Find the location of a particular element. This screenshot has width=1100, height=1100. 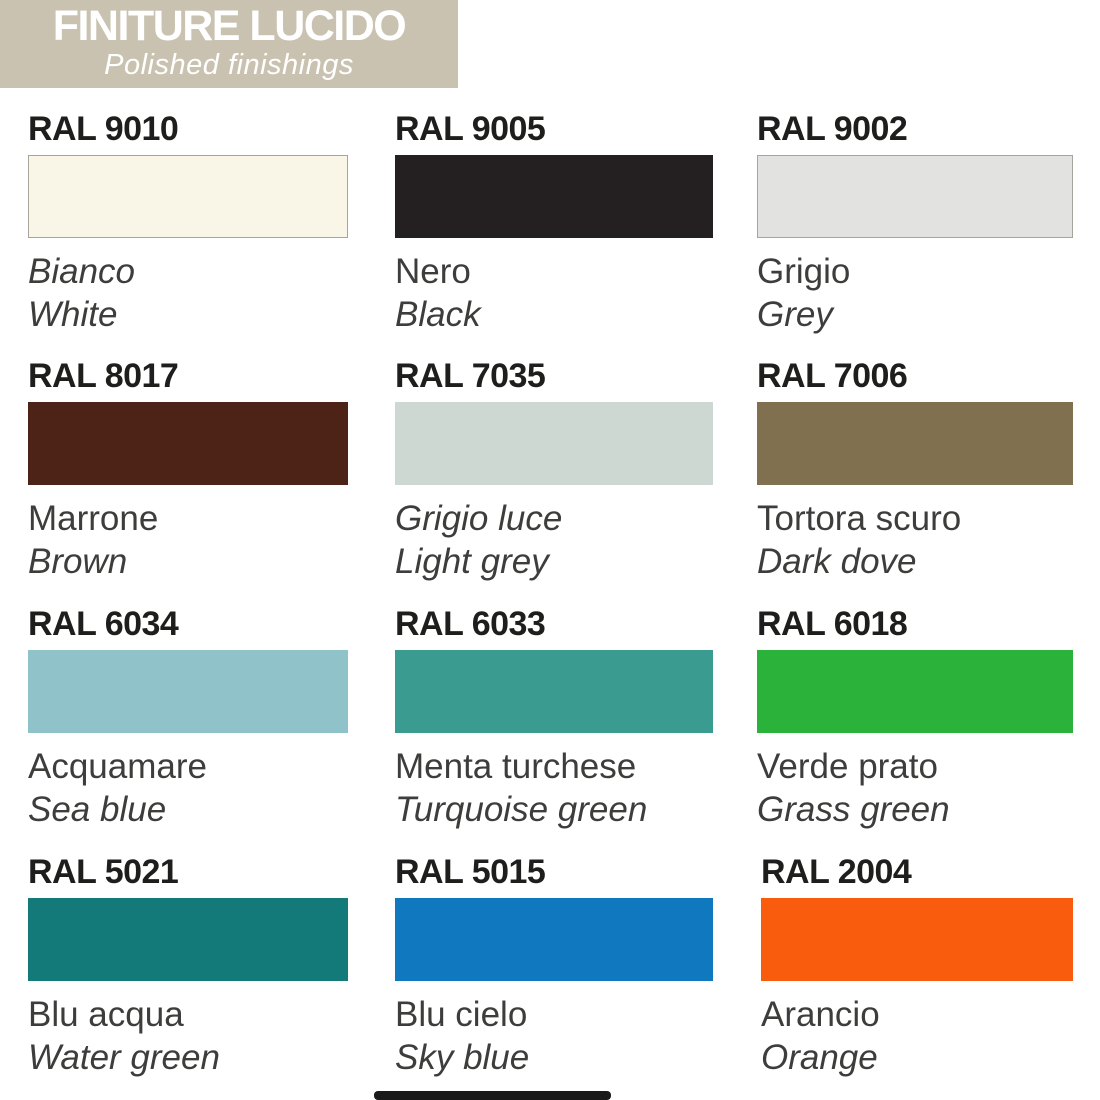

page-subtitle: Polished finishings is located at coordinates (229, 65).